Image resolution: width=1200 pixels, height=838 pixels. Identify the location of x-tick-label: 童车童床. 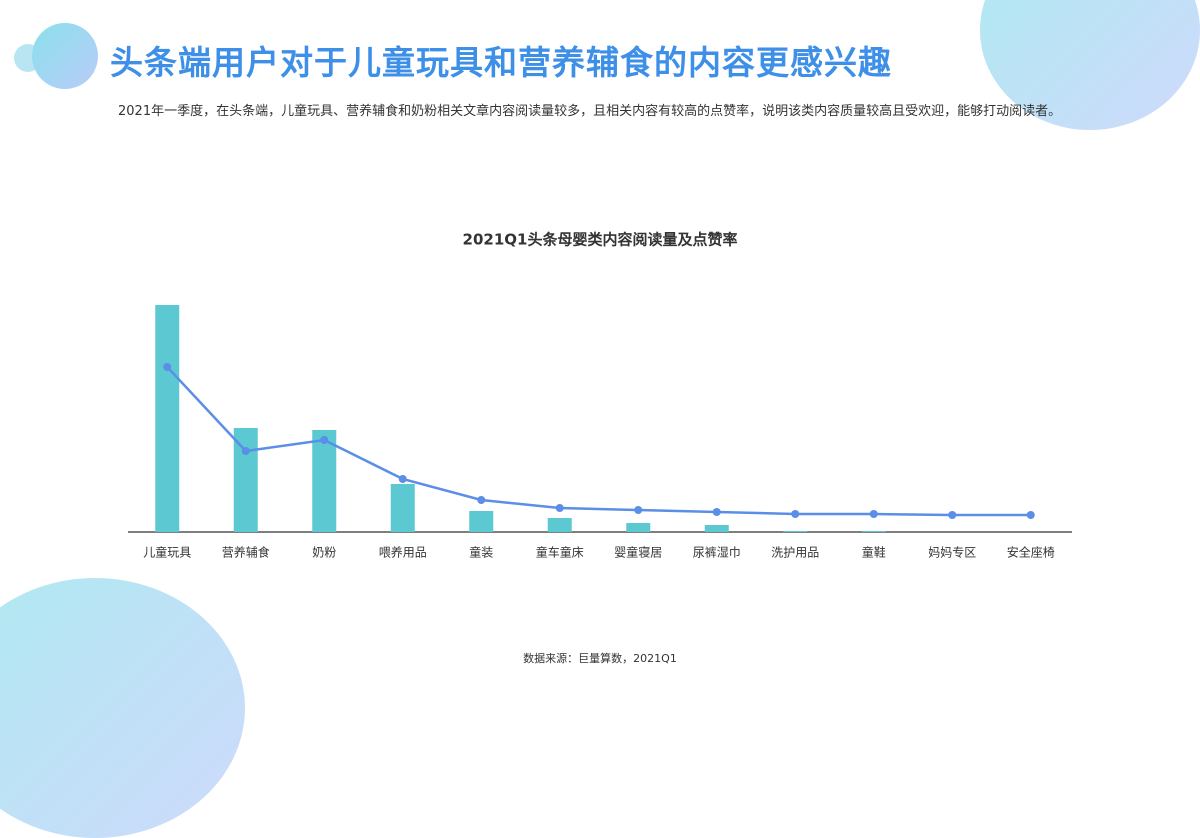
(560, 552).